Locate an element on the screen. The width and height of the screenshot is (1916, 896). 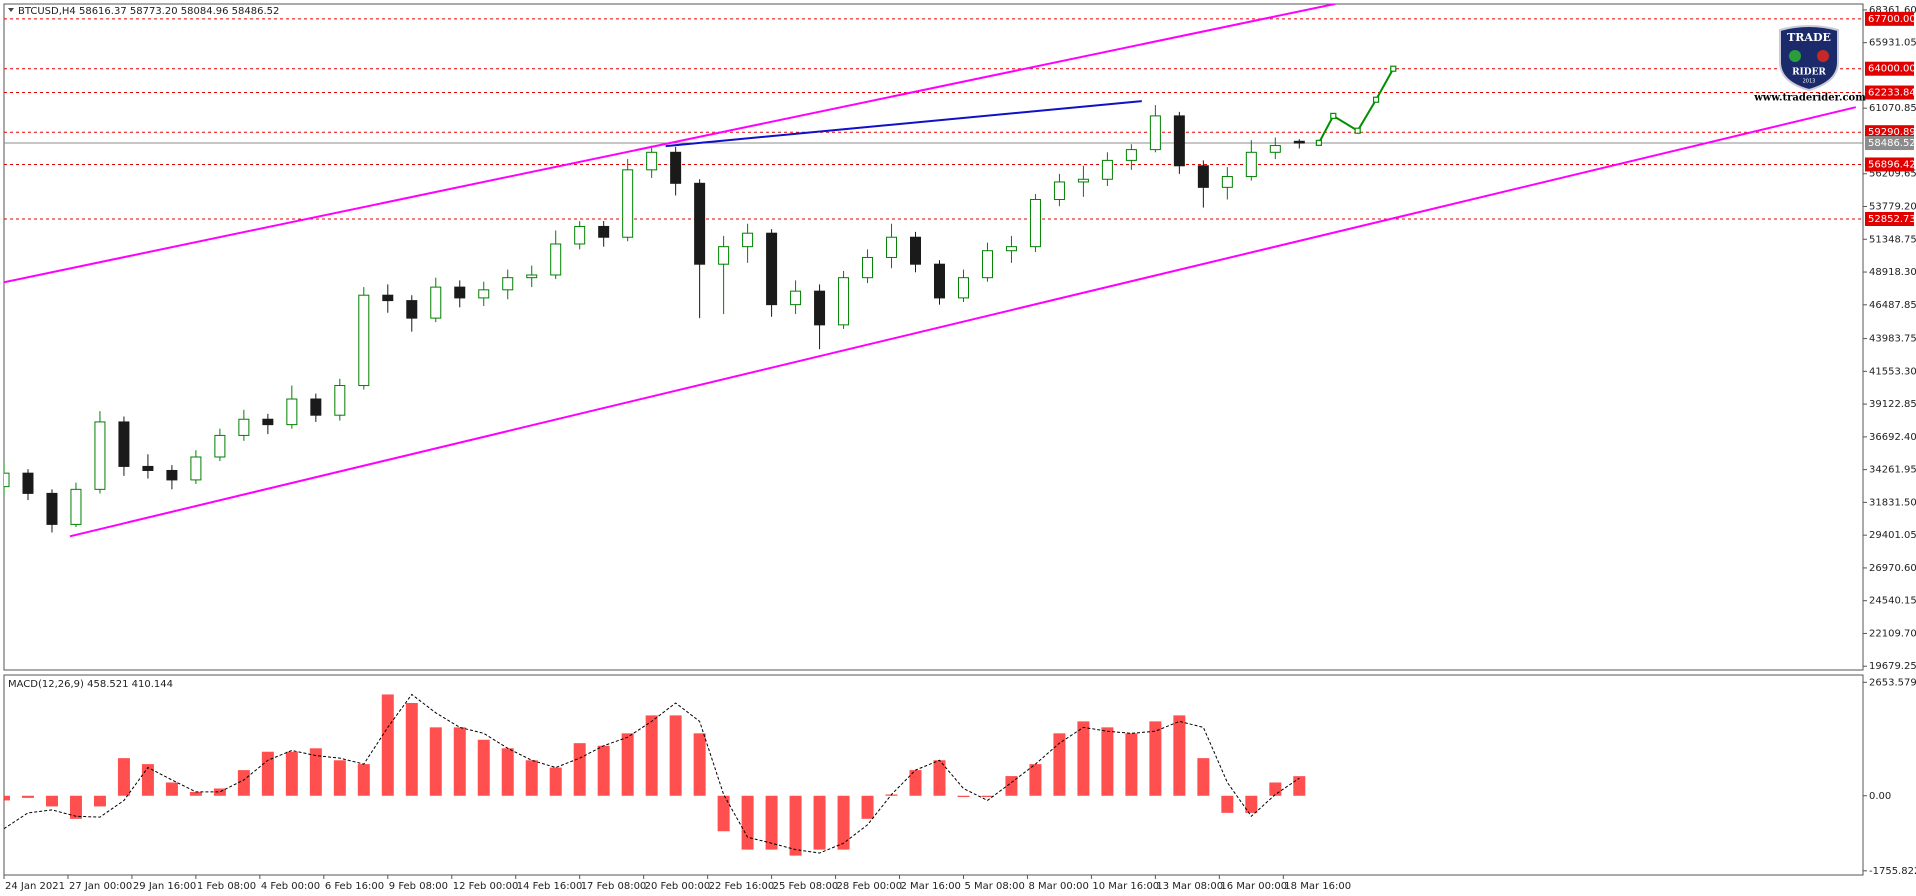
x-tick-label: 20 Feb 00:00 is located at coordinates (678, 886).